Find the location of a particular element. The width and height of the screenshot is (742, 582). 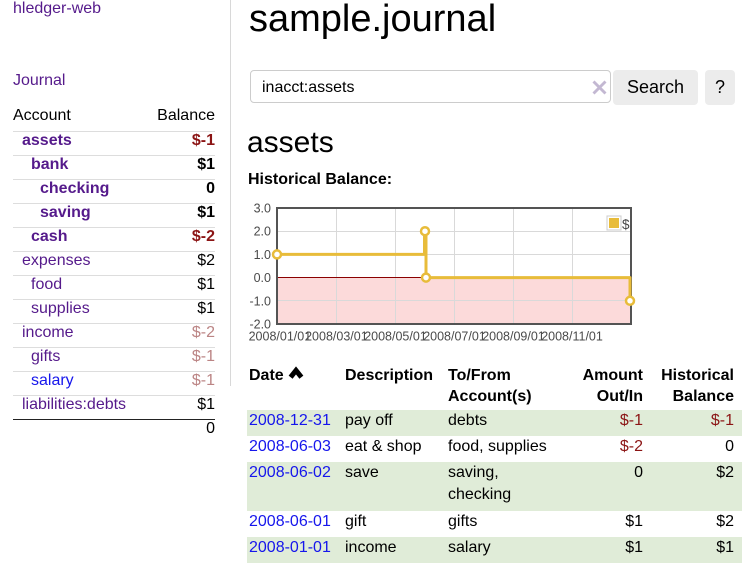

svg-text: 2.0 is located at coordinates (262, 232).